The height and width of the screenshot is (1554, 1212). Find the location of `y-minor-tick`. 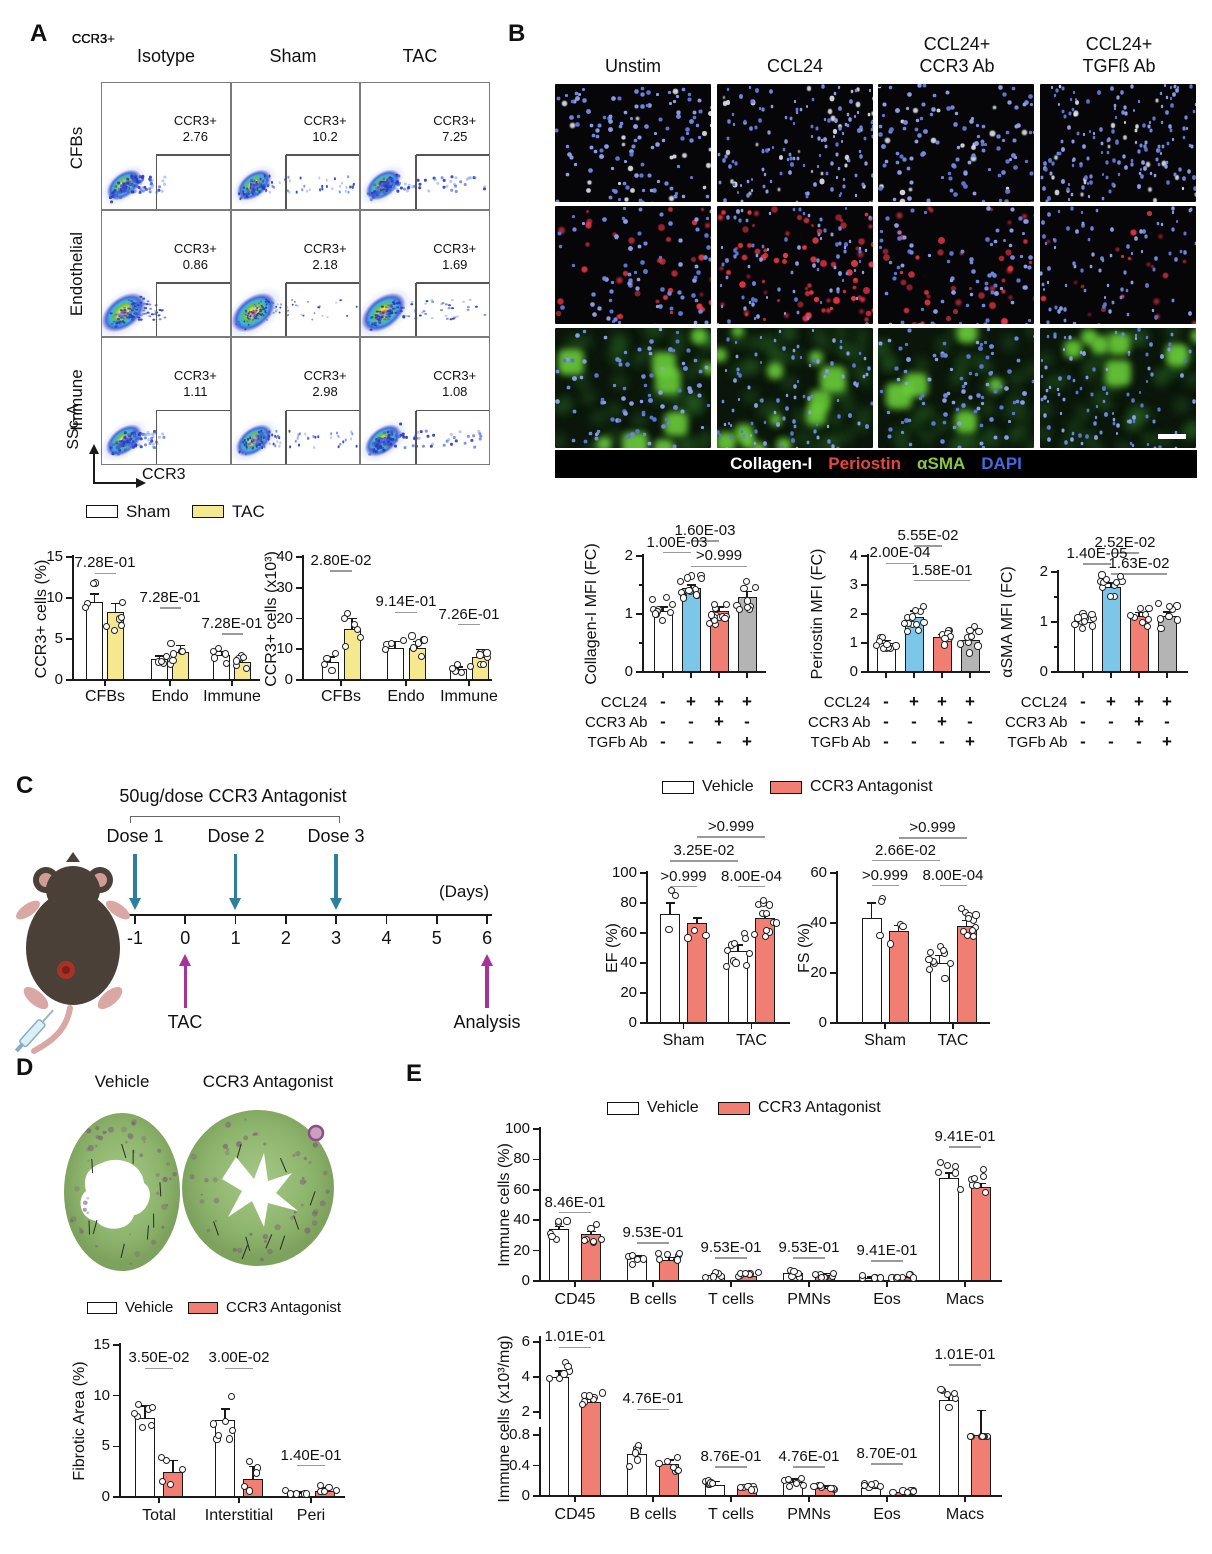

y-minor-tick is located at coordinates (641, 585).